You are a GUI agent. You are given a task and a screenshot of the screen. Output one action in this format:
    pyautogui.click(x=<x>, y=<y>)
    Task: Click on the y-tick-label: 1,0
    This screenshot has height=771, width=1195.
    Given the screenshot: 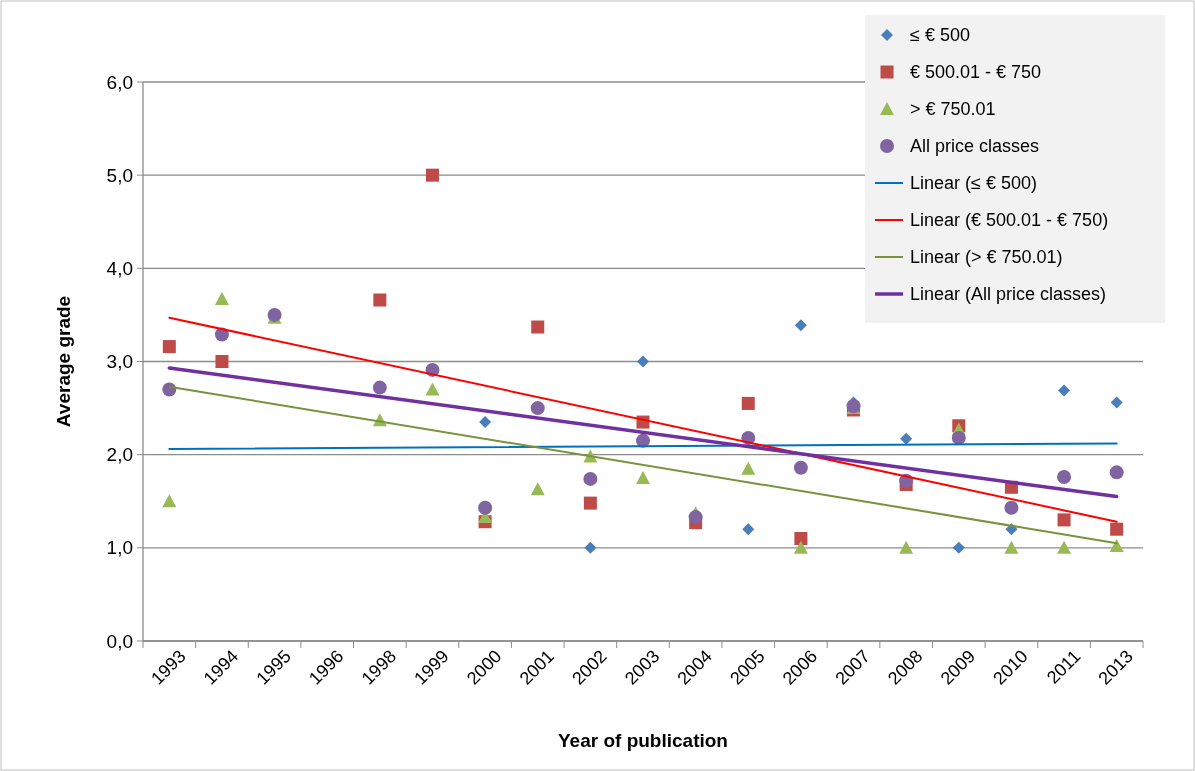 What is the action you would take?
    pyautogui.click(x=119, y=548)
    